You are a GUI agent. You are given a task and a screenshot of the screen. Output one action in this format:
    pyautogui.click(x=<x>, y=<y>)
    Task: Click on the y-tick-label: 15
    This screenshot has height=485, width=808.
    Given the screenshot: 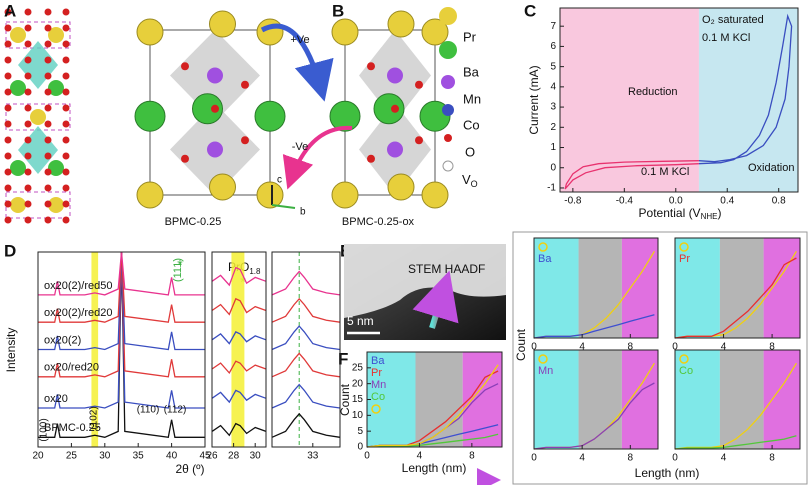 What is the action you would take?
    pyautogui.click(x=358, y=399)
    